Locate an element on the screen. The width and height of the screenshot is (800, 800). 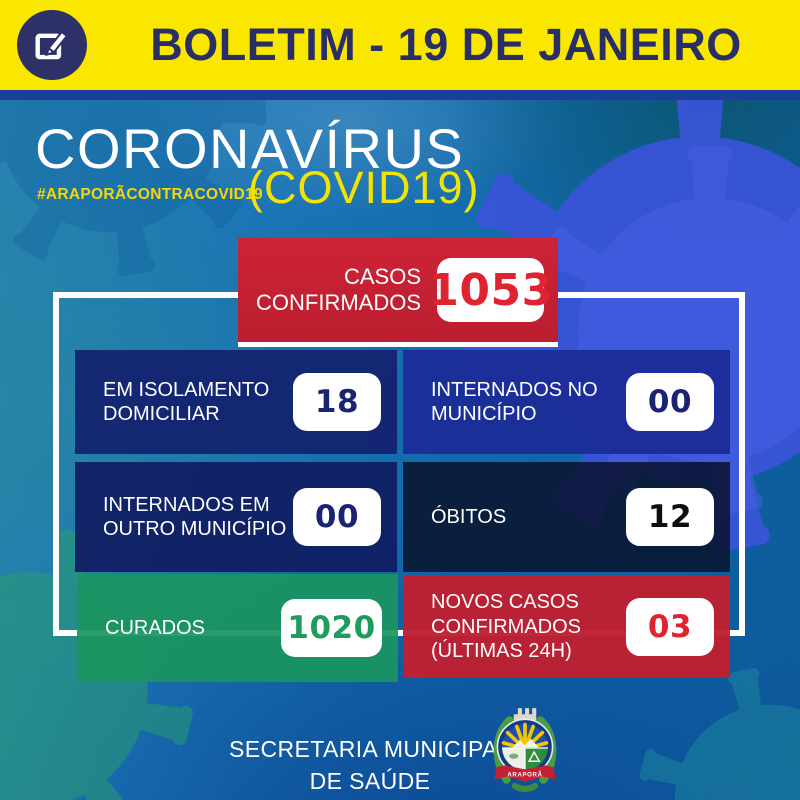
stat-card-internados-outro: INTERNADOS EM OUTRO MUNICÍPIO 00 is located at coordinates (236, 517).